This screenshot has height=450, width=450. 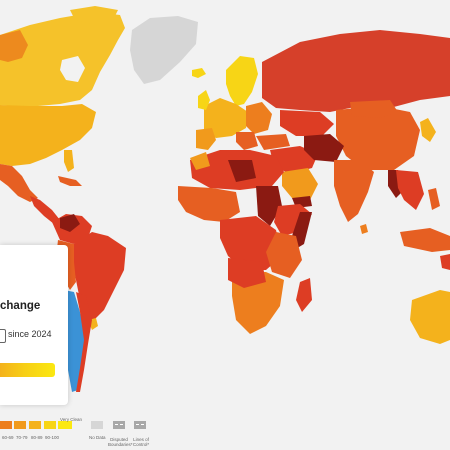 I want to click on south-america, so click(x=89, y=303).